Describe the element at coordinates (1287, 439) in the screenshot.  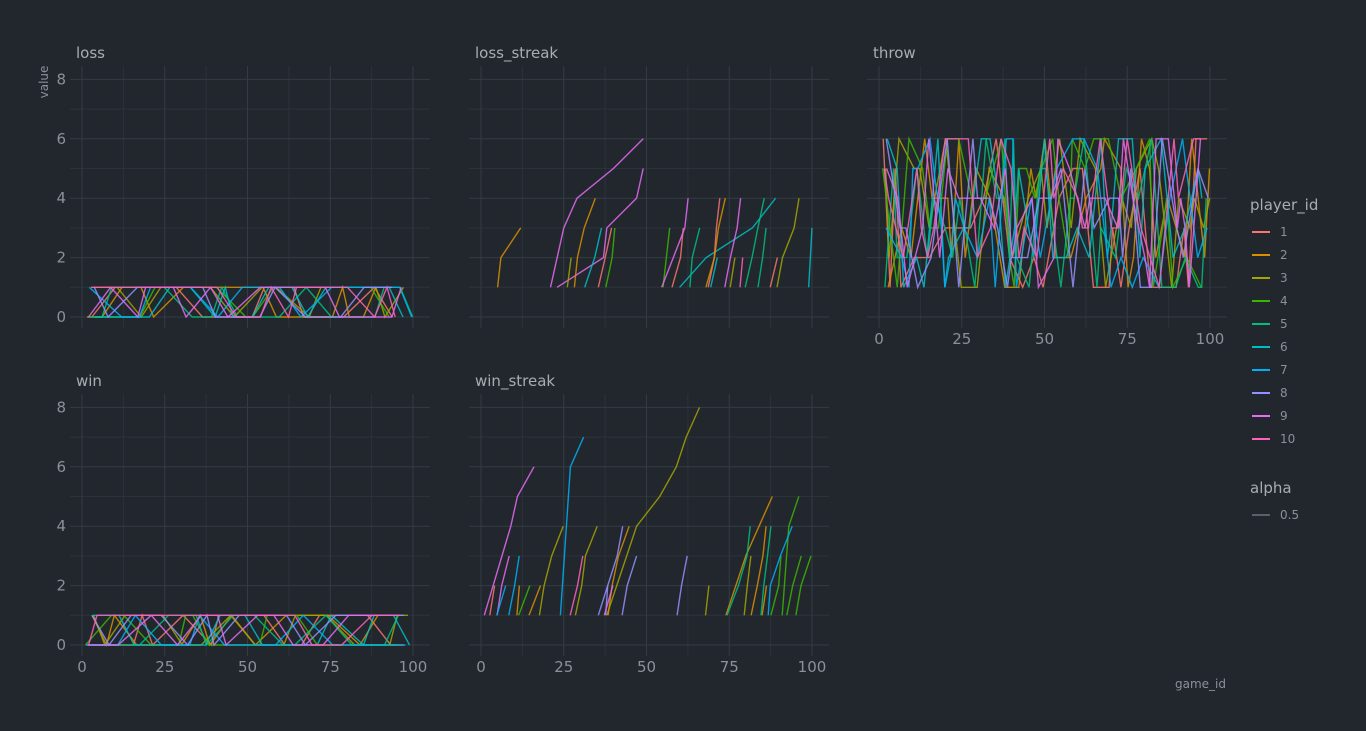
I see `legend-label-10: 10` at that location.